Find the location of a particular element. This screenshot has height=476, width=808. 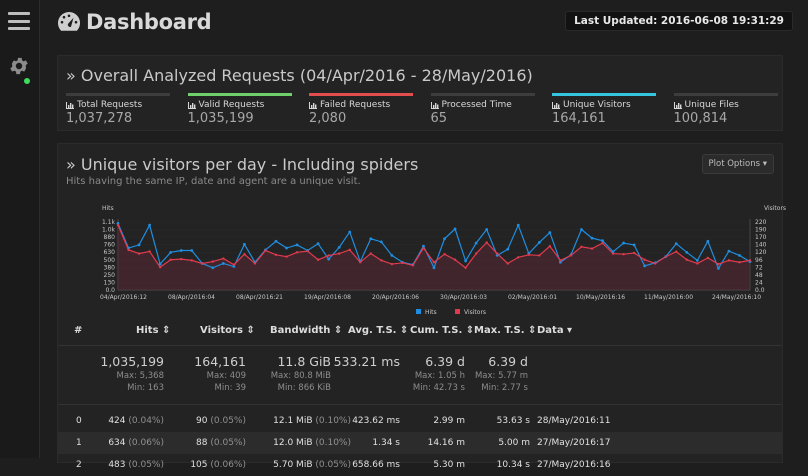

menu-icon is located at coordinates (19, 21).